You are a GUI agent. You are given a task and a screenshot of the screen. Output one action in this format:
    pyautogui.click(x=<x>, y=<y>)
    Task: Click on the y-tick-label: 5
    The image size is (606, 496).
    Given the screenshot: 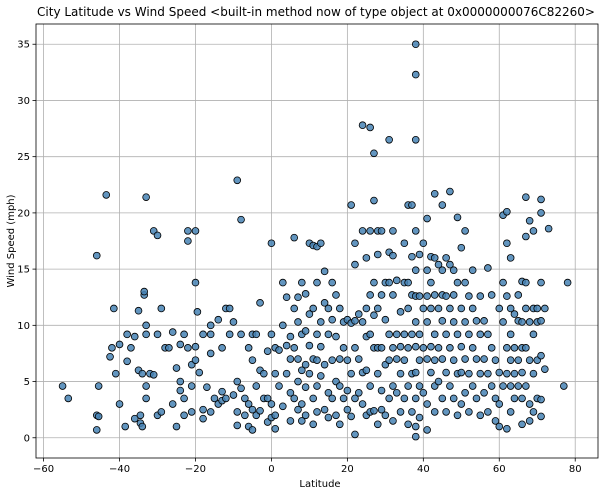 What is the action you would take?
    pyautogui.click(x=27, y=382)
    